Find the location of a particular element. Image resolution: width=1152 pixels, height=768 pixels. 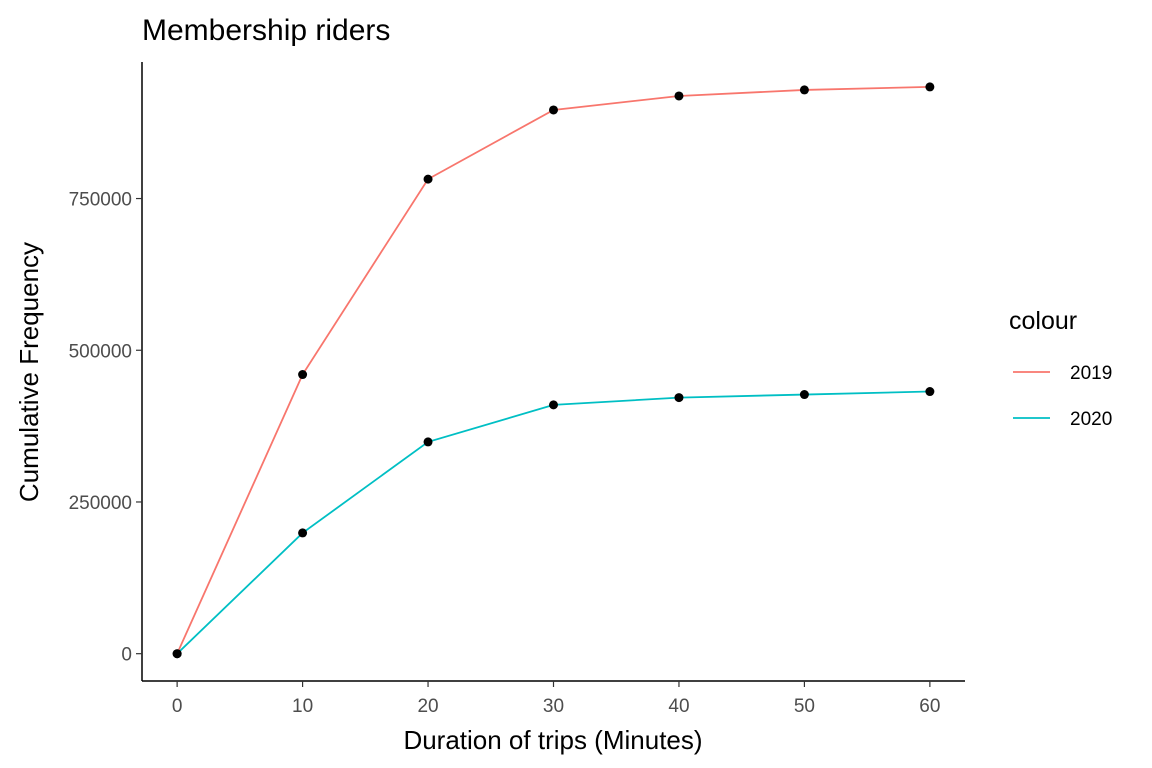

y-axis-title: Cumulative Frequency is located at coordinates (29, 372).